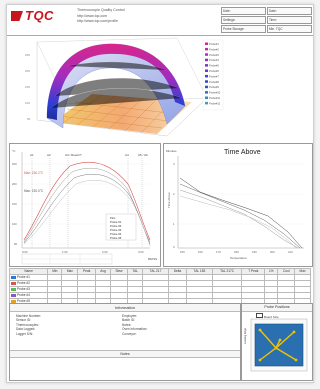 This screenshot has height=389, width=320. What do you see at coordinates (159, 277) in the screenshot?
I see `table-row: Probe #1` at bounding box center [159, 277].